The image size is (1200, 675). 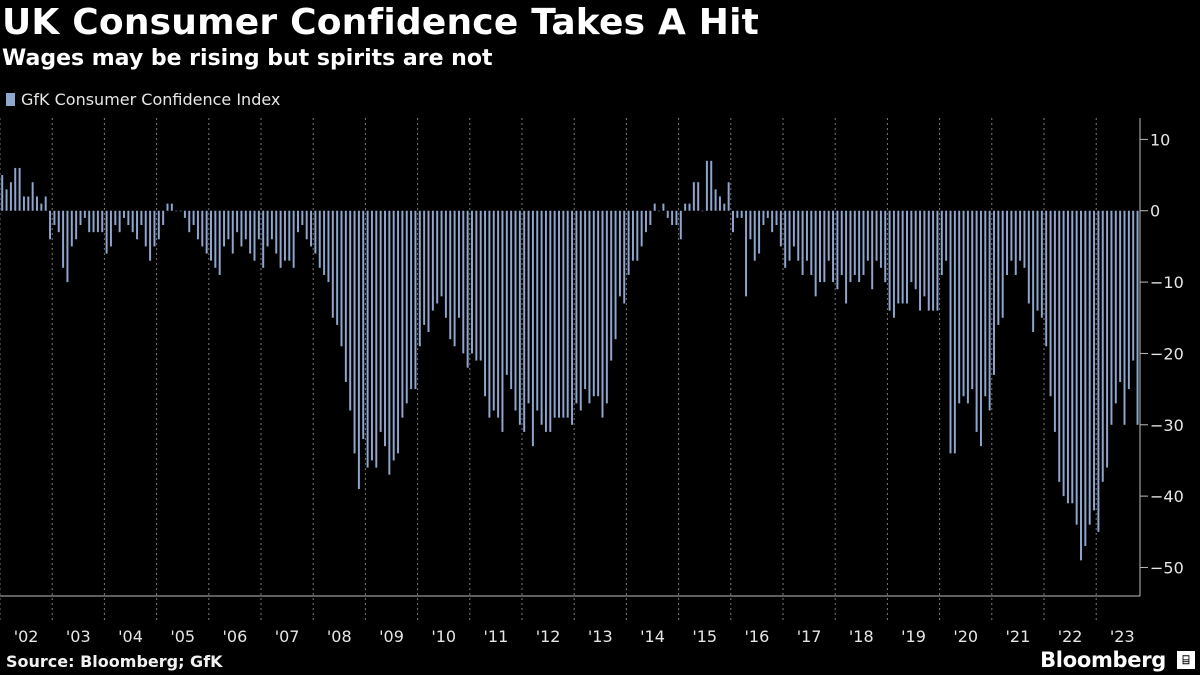 I want to click on source-note: Source: Bloomberg; GfK, so click(x=114, y=661).